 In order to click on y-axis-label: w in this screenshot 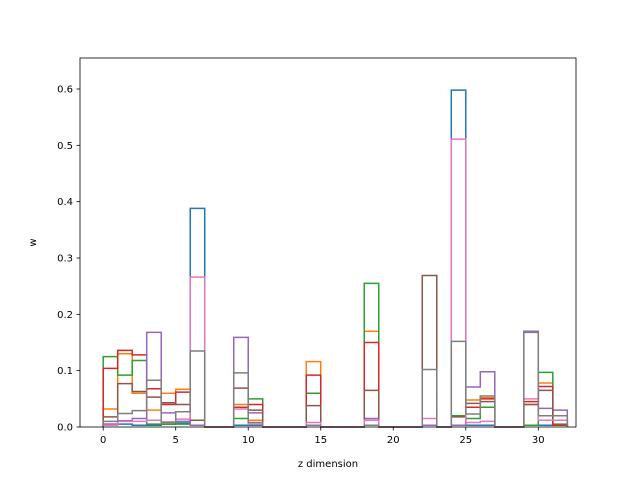, I will do `click(33, 242)`.